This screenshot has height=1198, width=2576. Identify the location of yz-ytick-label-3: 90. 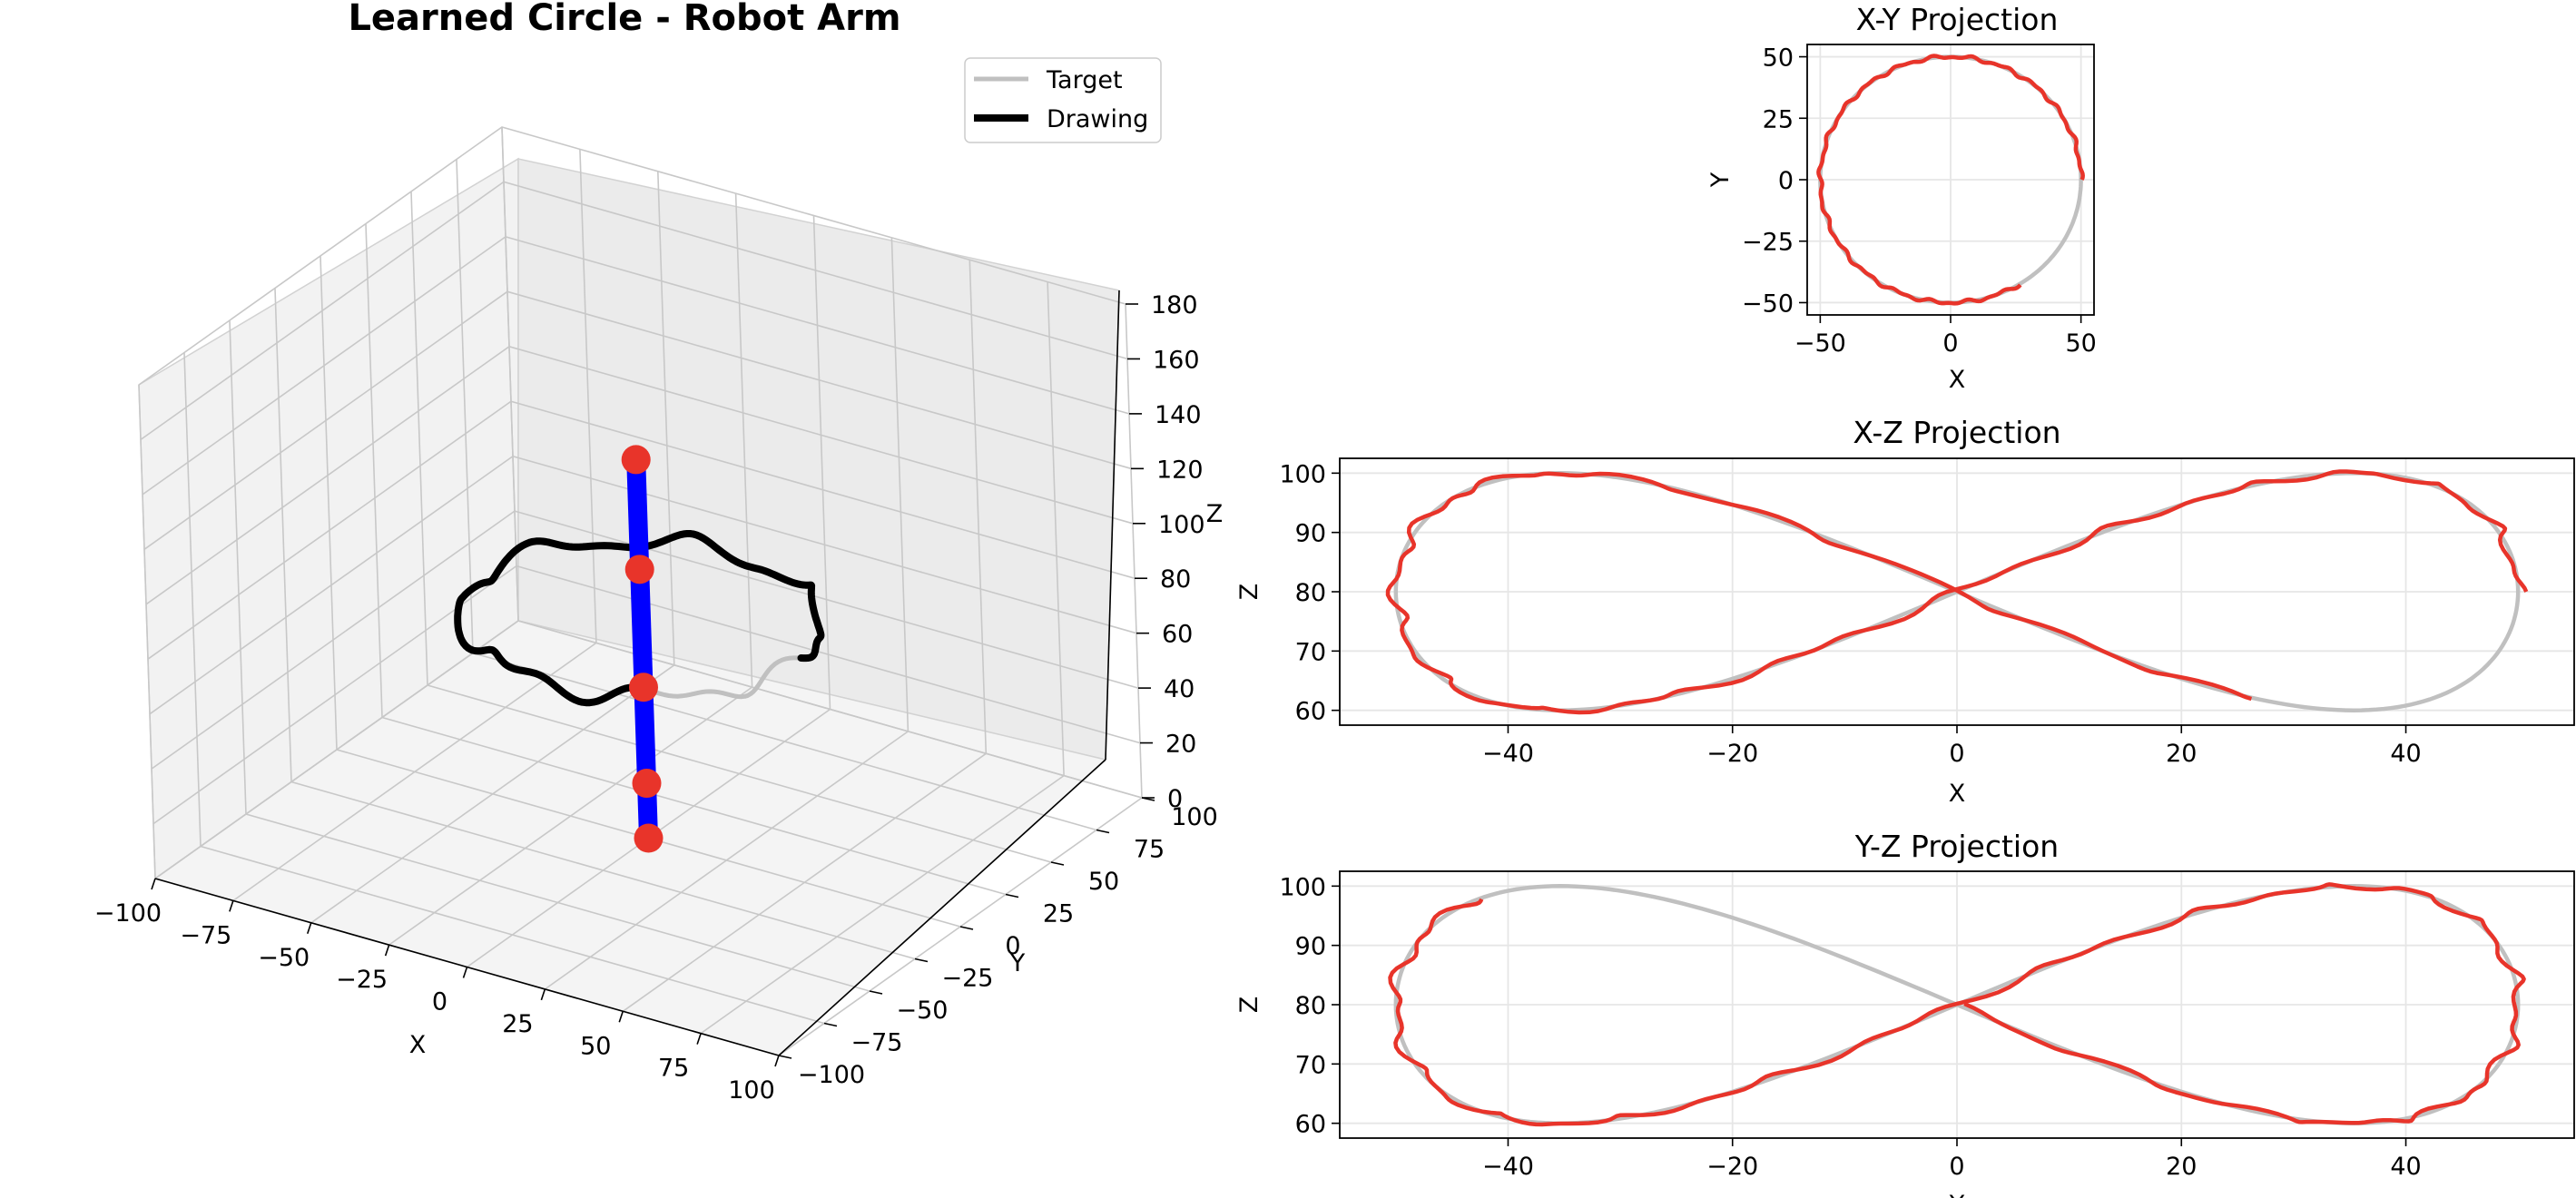
(1310, 947).